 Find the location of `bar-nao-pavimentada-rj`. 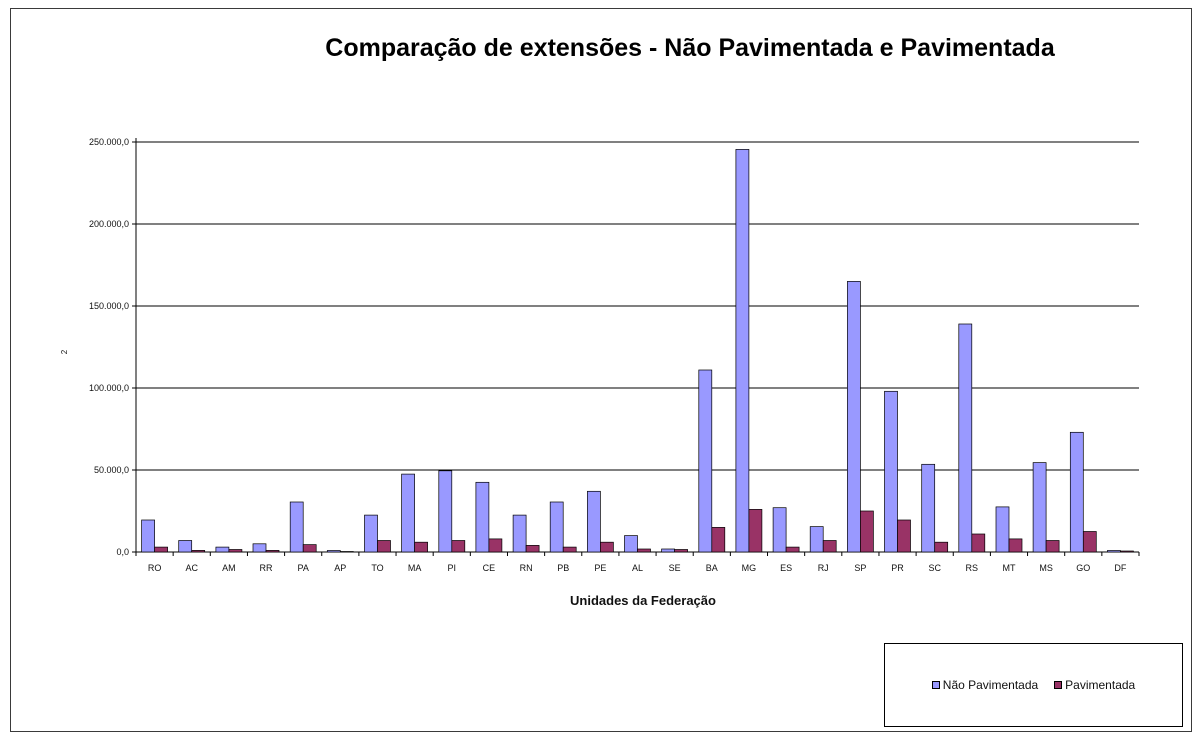

bar-nao-pavimentada-rj is located at coordinates (816, 539).